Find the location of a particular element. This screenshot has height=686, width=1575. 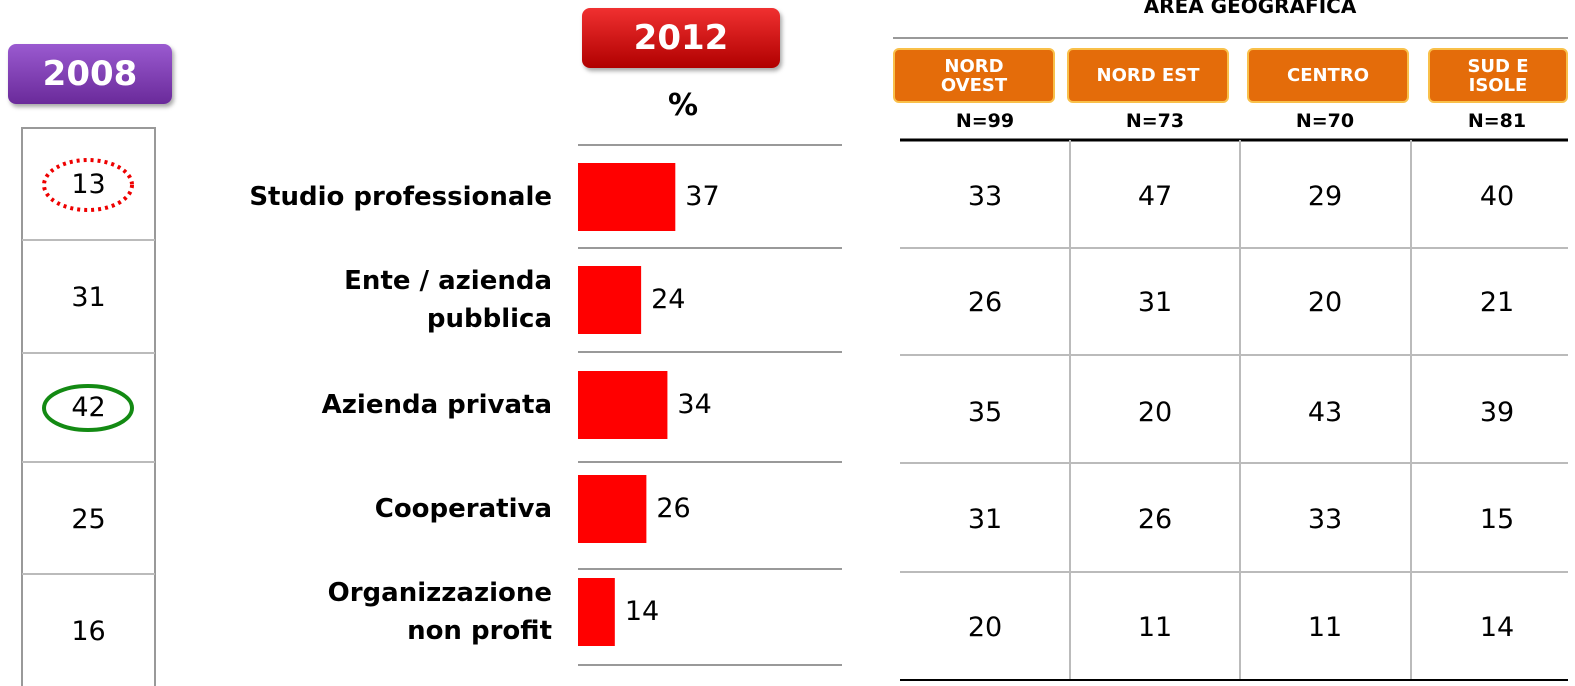

table-cell: 29 is located at coordinates (1325, 196).